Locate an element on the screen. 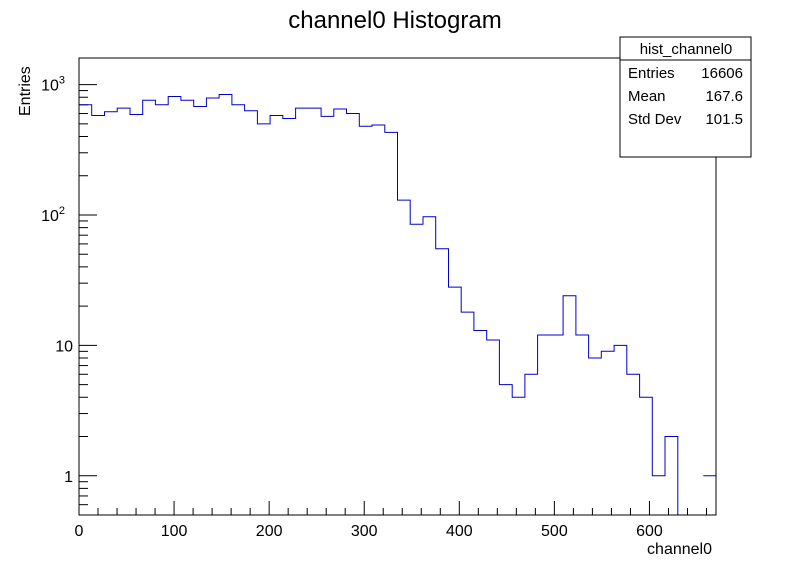 Image resolution: width=796 pixels, height=572 pixels. y-axis-label: Entries is located at coordinates (25, 91).